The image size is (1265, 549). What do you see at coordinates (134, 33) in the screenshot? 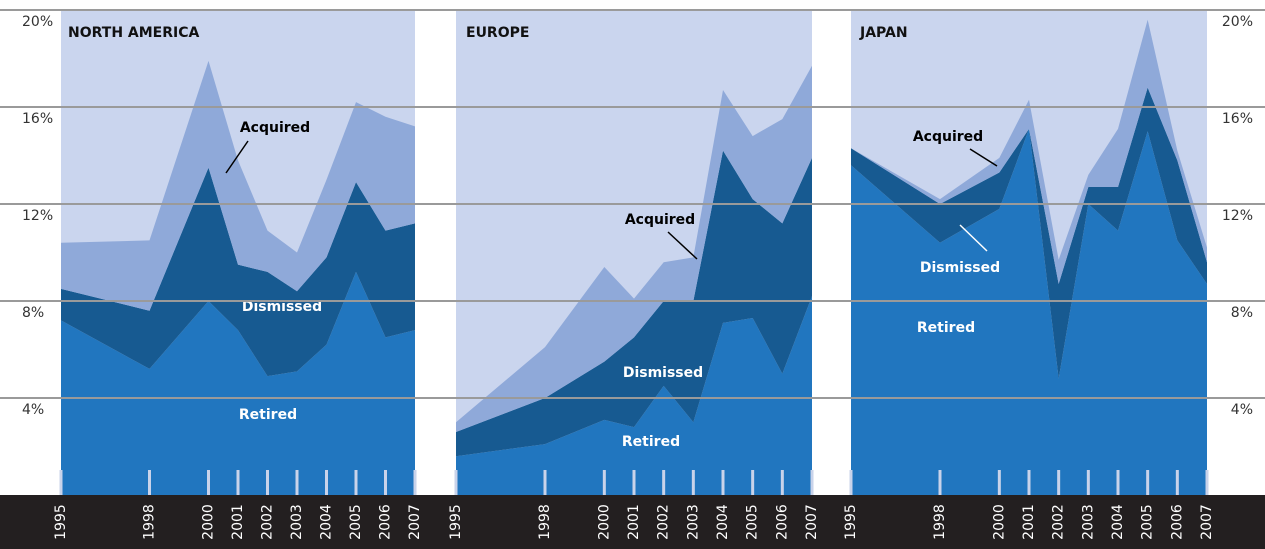
I see `panel-title: NORTH AMERICA` at bounding box center [134, 33].